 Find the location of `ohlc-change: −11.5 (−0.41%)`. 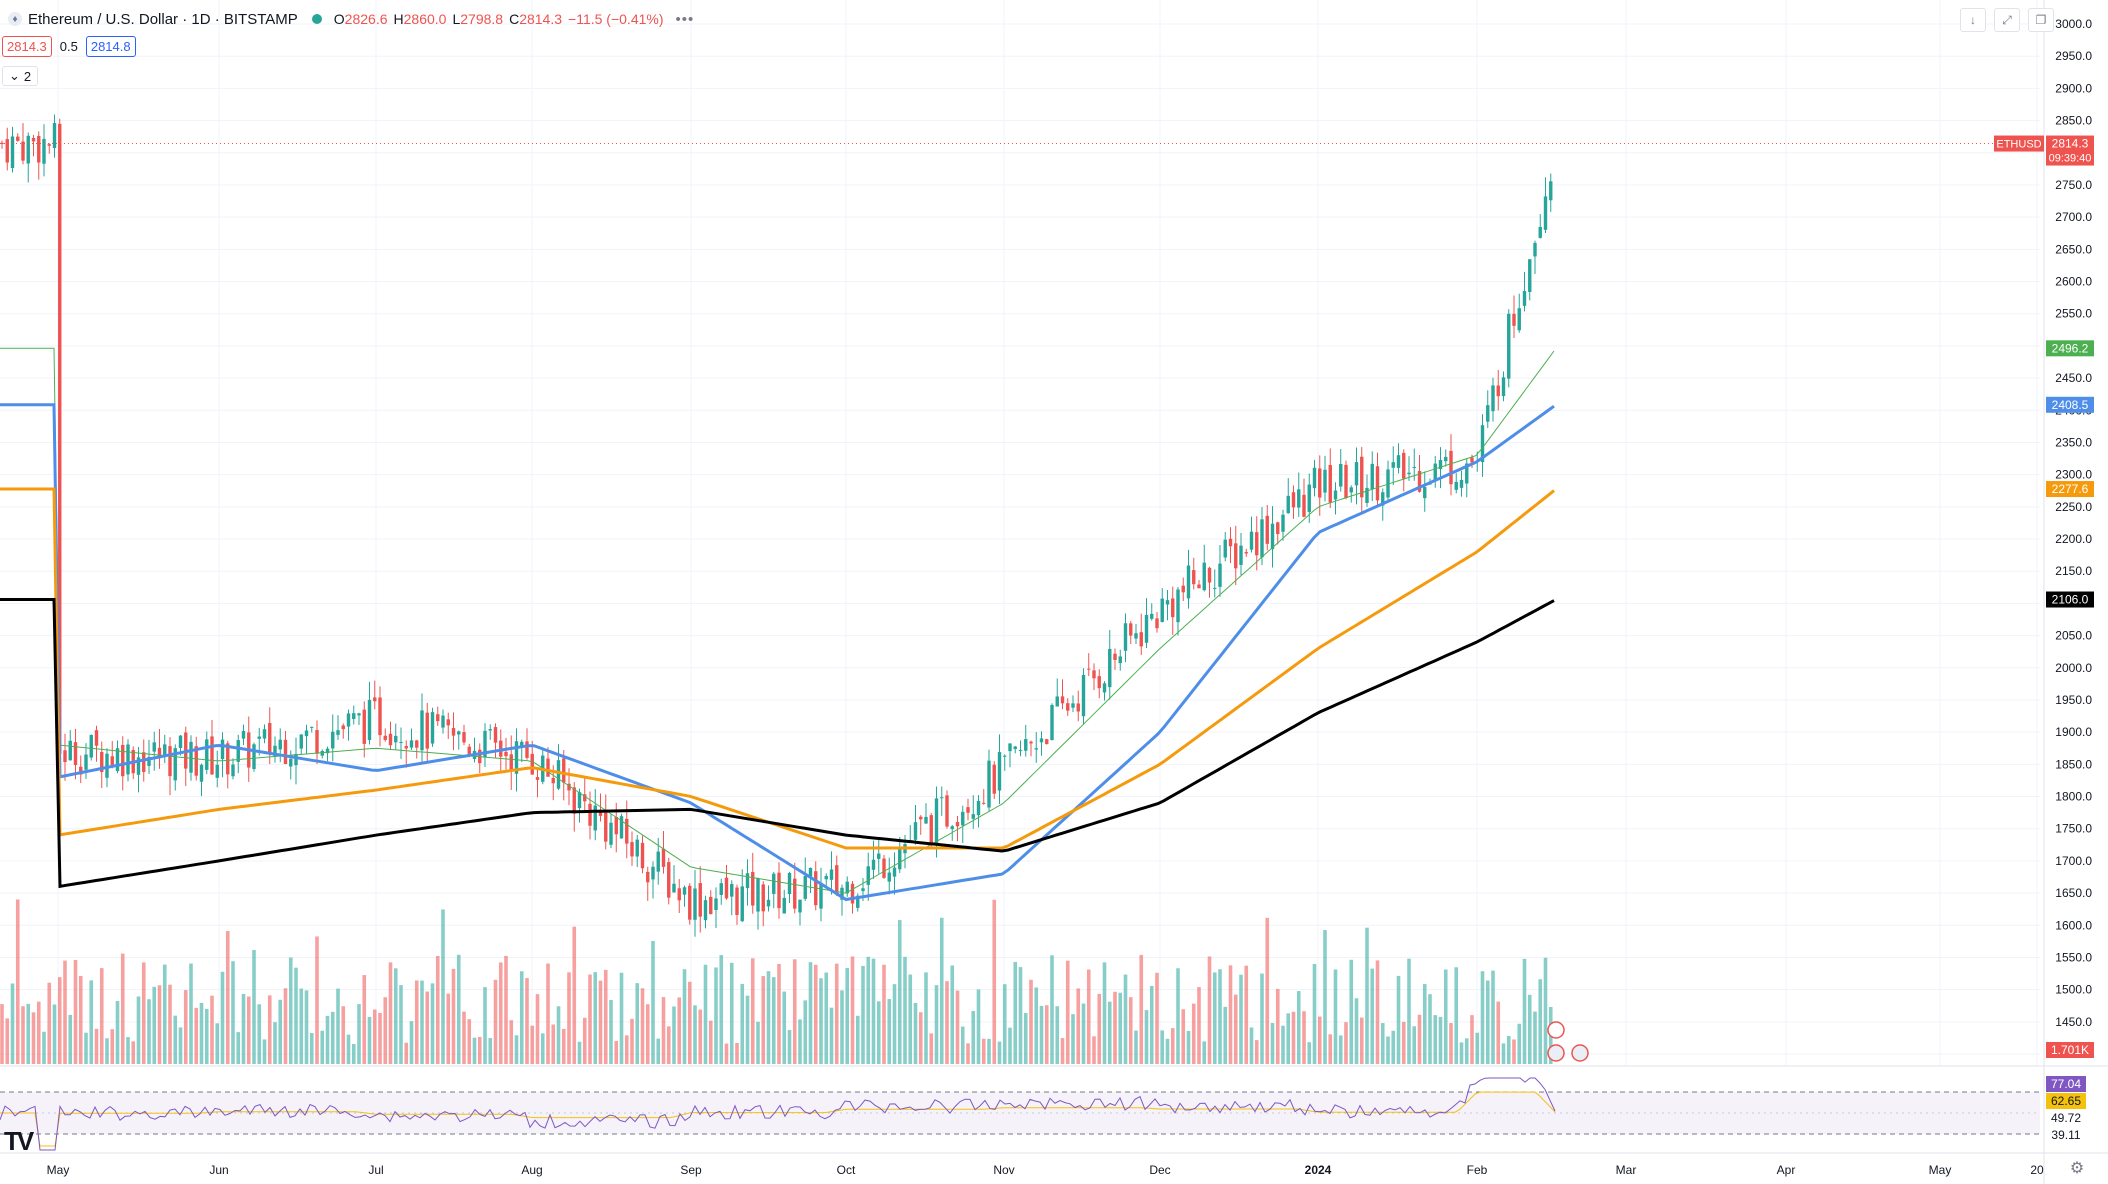

ohlc-change: −11.5 (−0.41%) is located at coordinates (616, 19).